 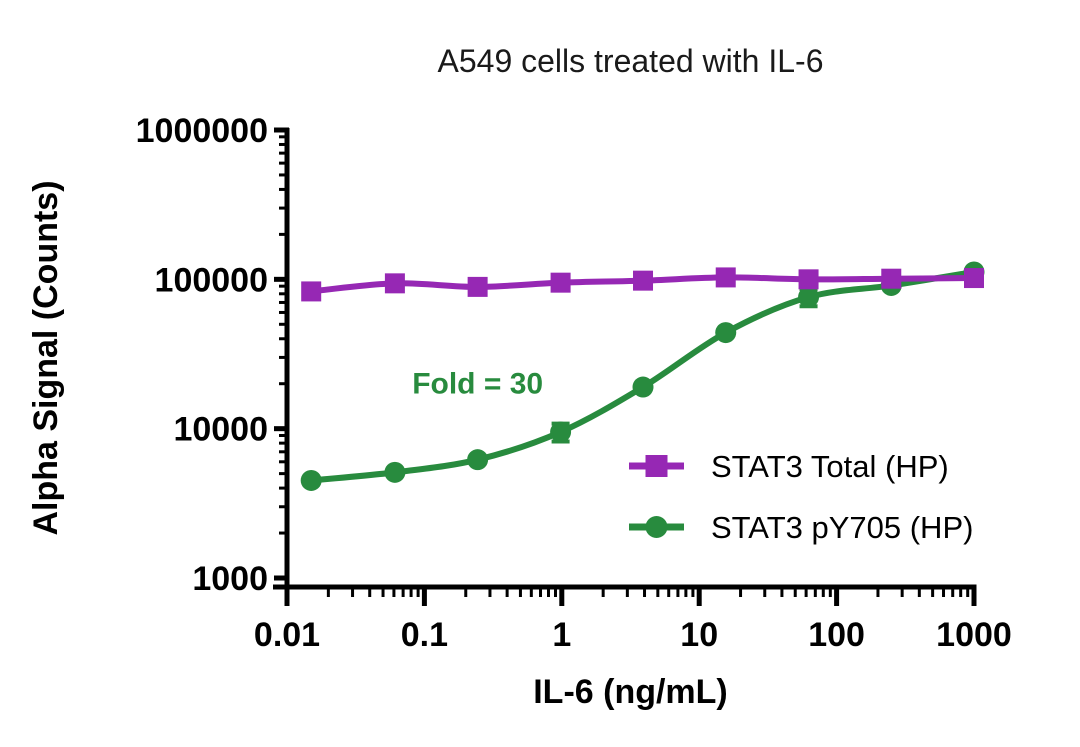 I want to click on x-tick-label: 10, so click(x=699, y=635).